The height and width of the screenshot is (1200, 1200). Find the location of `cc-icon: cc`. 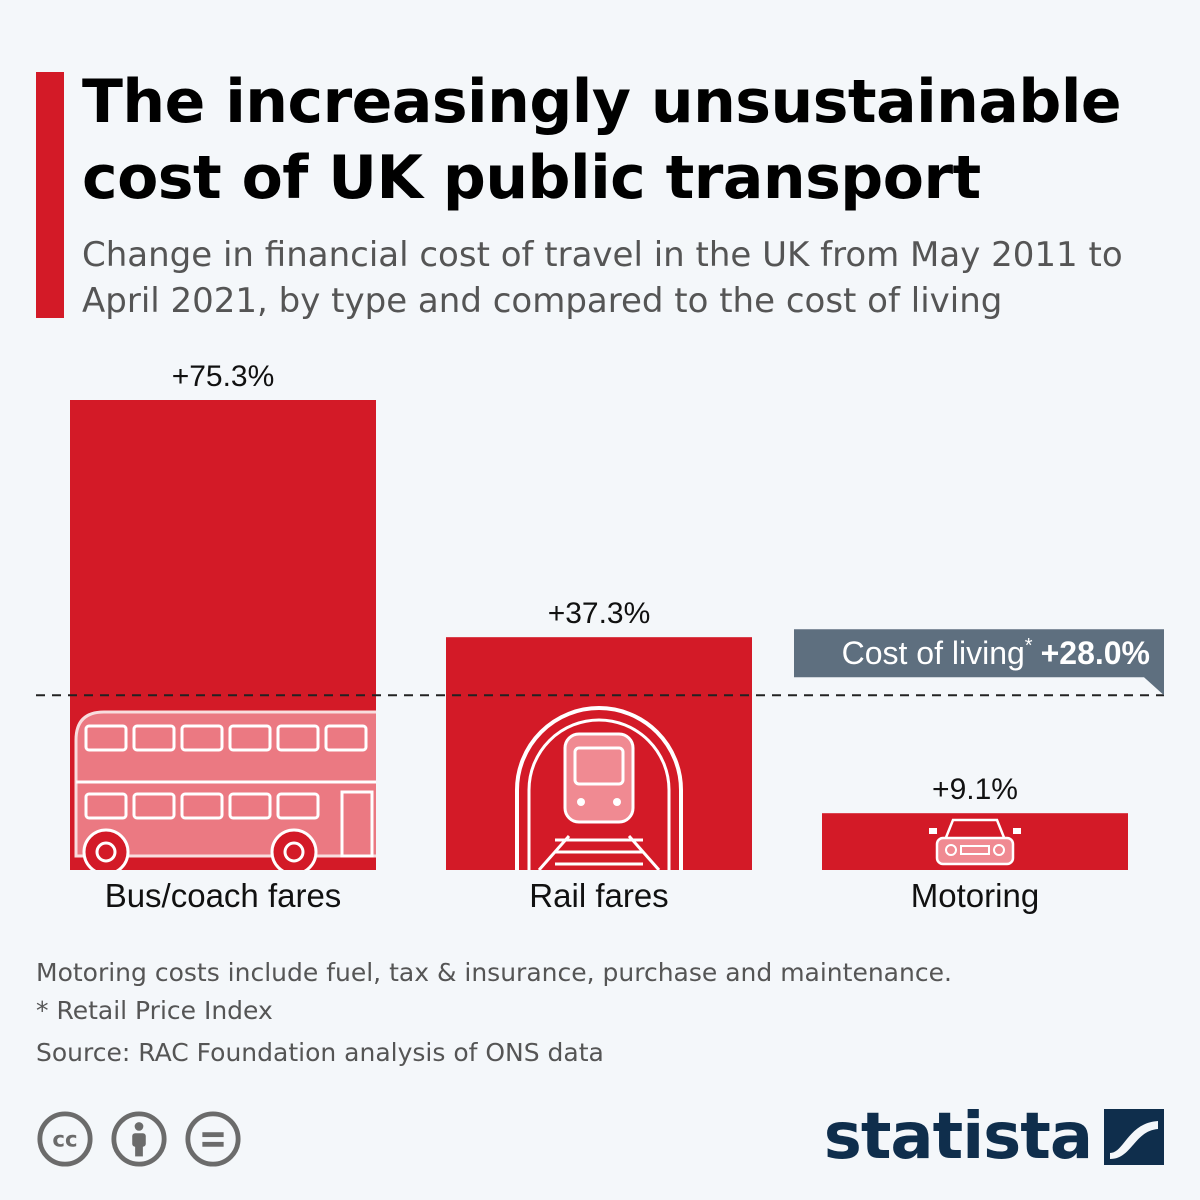

cc-icon: cc is located at coordinates (65, 1139).